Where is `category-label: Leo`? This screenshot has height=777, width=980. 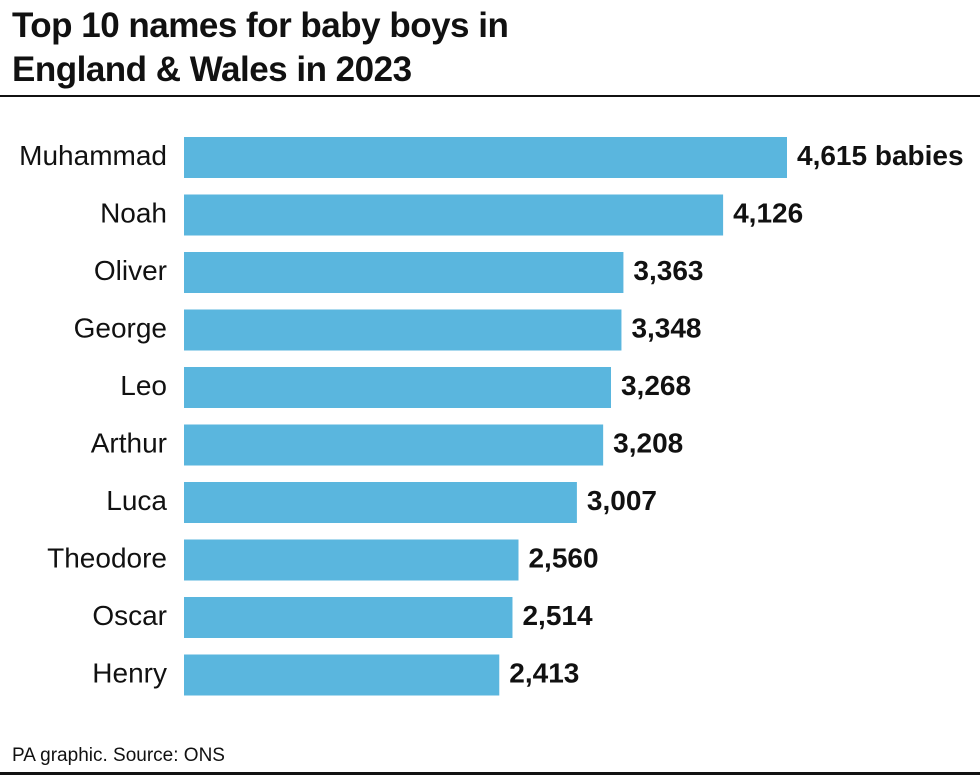 category-label: Leo is located at coordinates (143, 385).